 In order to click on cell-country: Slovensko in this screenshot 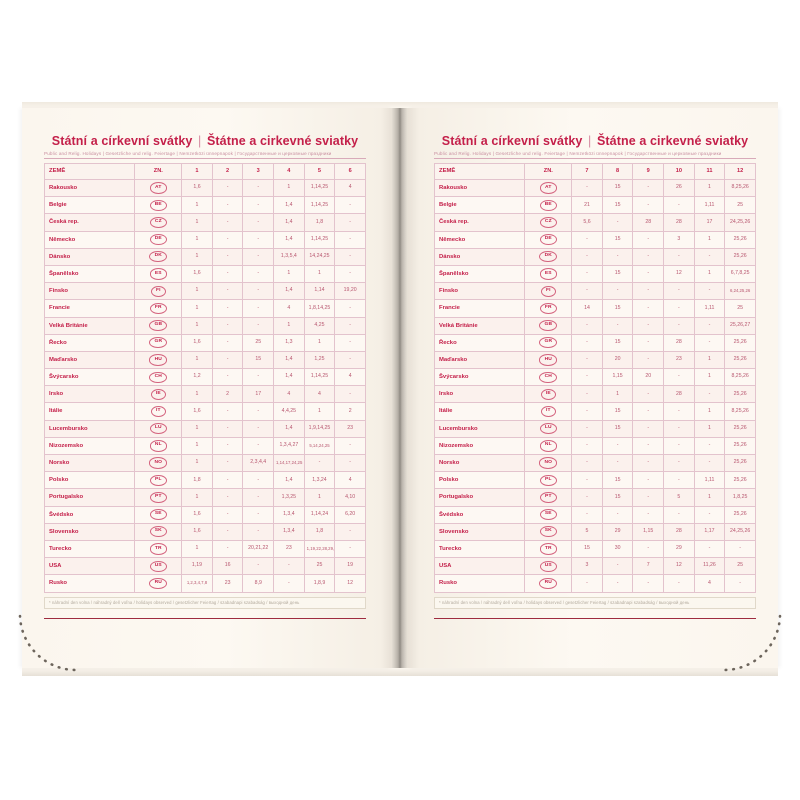, I will do `click(89, 531)`.